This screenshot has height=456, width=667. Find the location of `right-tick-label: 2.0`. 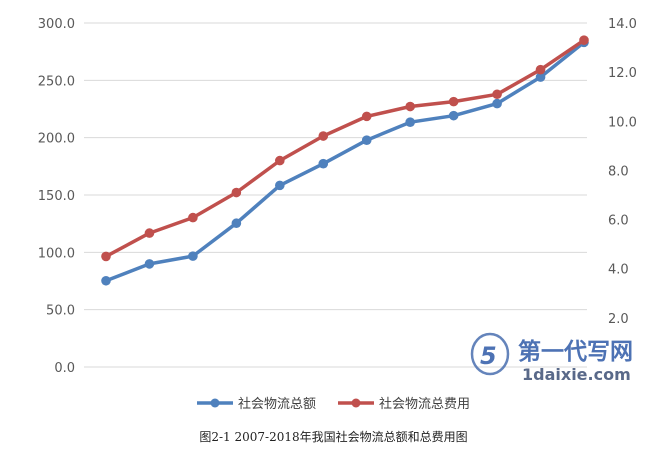

right-tick-label: 2.0 is located at coordinates (618, 319).